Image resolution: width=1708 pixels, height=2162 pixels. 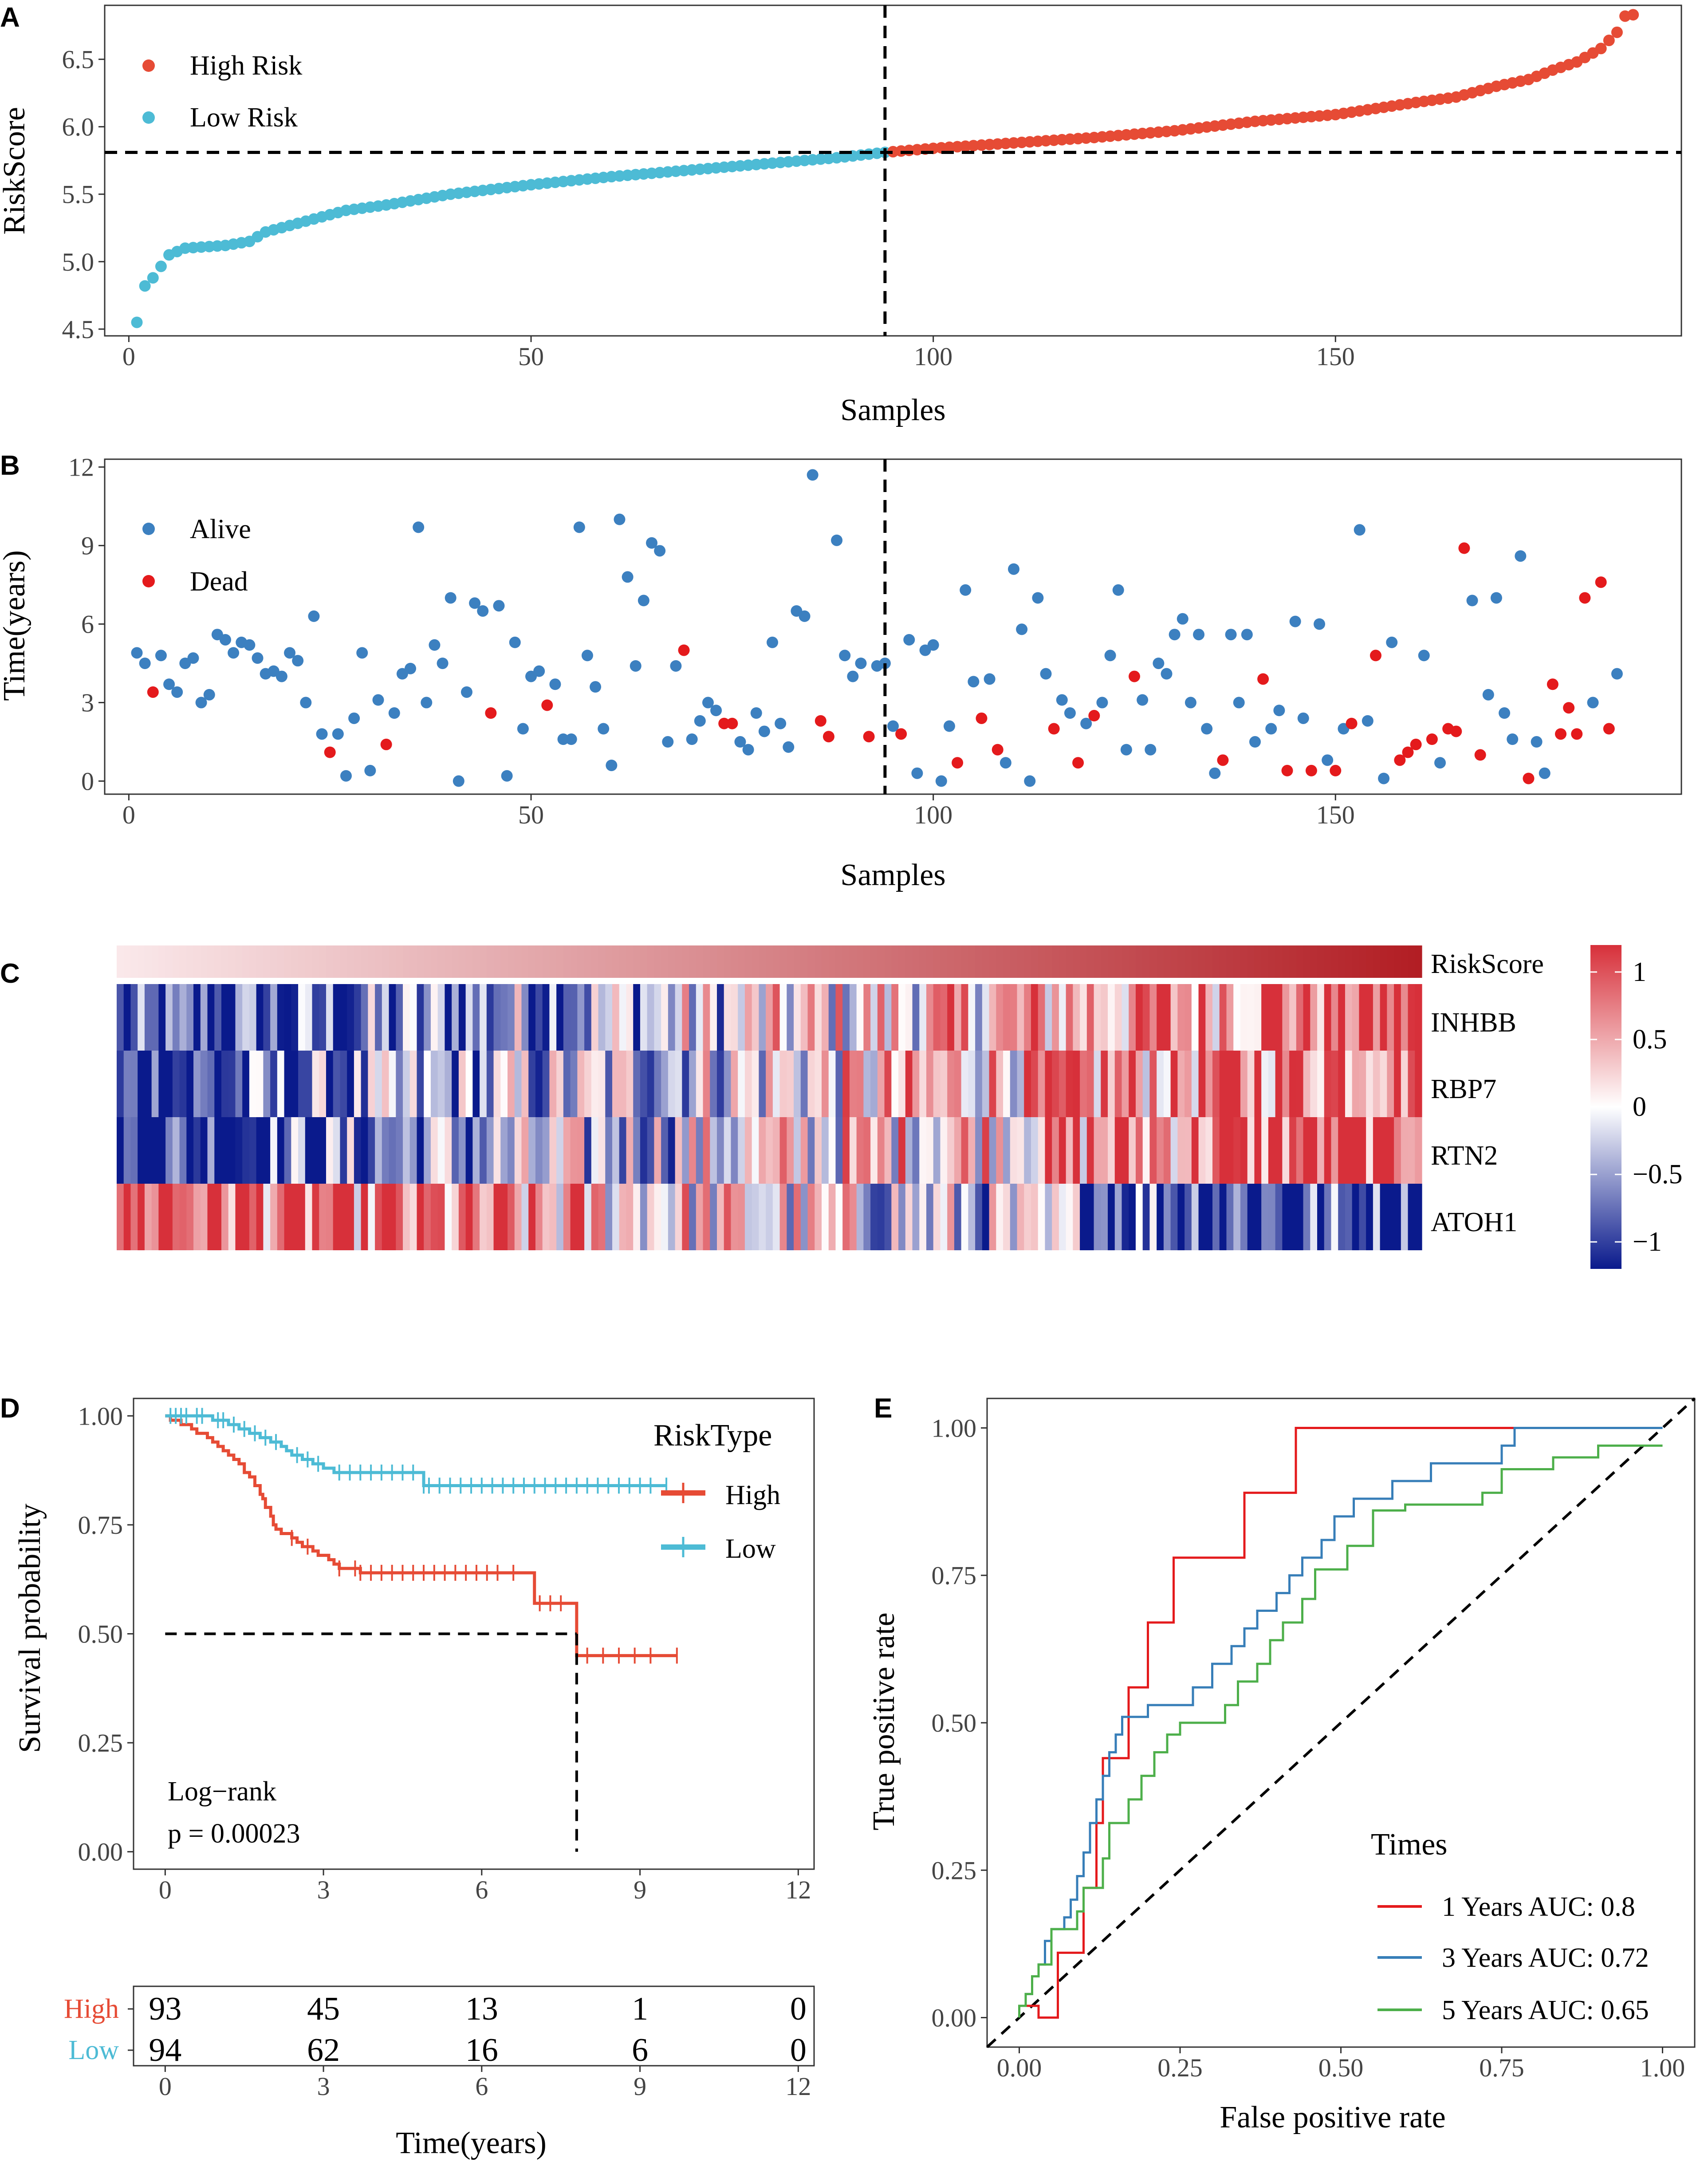 I want to click on roc-curve-5y, so click(x=1340, y=1731).